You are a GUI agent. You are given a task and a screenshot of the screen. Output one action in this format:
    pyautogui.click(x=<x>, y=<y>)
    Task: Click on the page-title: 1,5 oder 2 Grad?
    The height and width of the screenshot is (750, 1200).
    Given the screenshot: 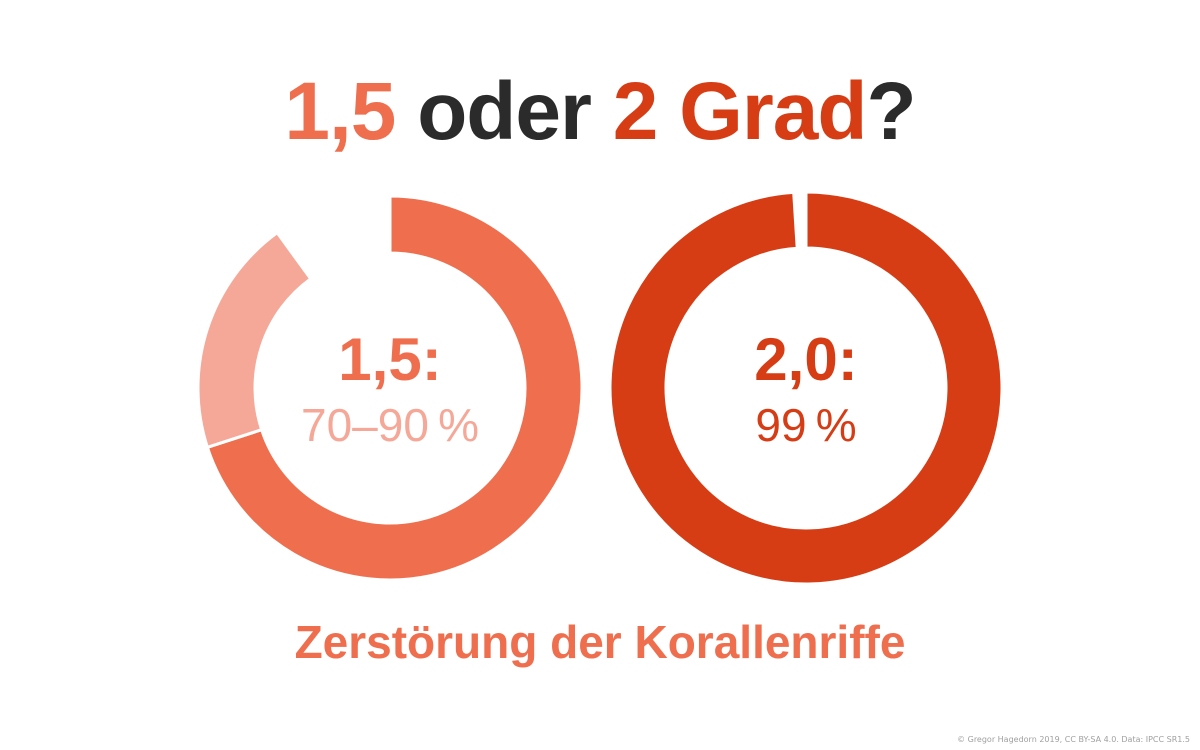 What is the action you would take?
    pyautogui.click(x=600, y=112)
    